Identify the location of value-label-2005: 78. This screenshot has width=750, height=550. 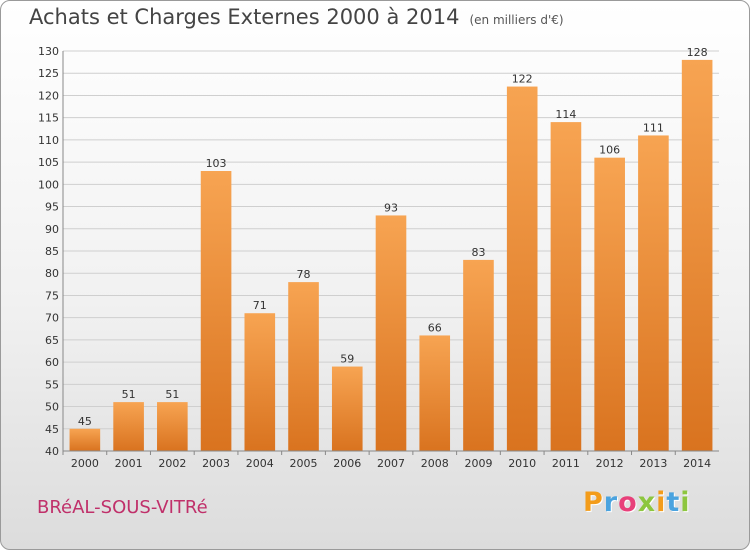
(304, 274).